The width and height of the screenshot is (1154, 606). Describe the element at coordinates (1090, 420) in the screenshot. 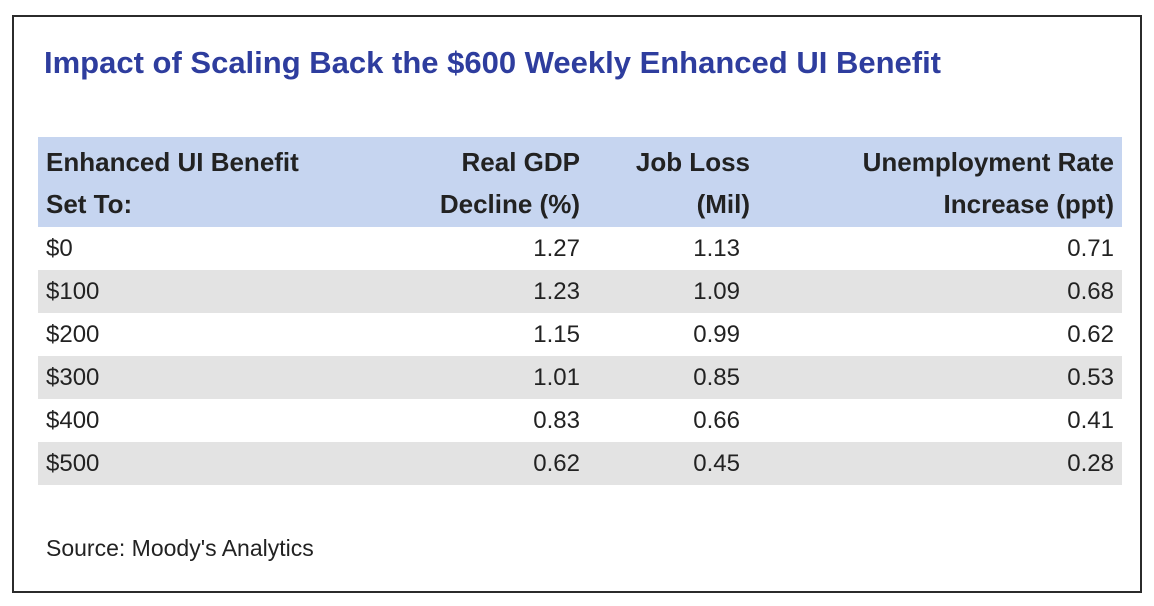

I see `cell-unemployment-increase: 0.41` at that location.